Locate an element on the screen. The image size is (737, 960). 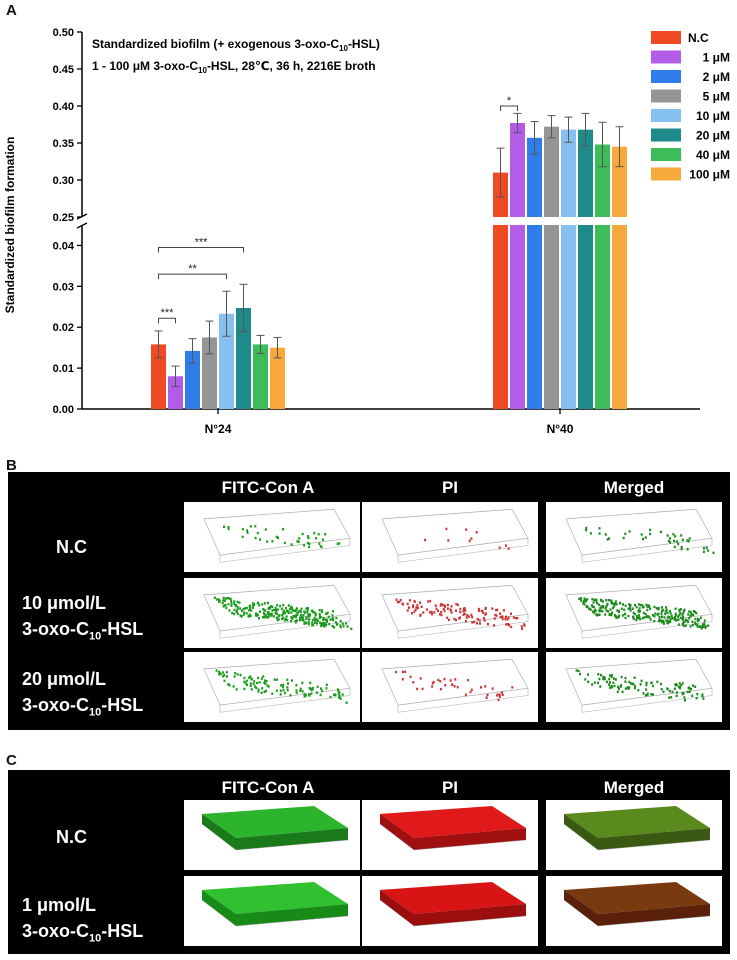
micrograph-c-r1-c1 is located at coordinates (272, 835).